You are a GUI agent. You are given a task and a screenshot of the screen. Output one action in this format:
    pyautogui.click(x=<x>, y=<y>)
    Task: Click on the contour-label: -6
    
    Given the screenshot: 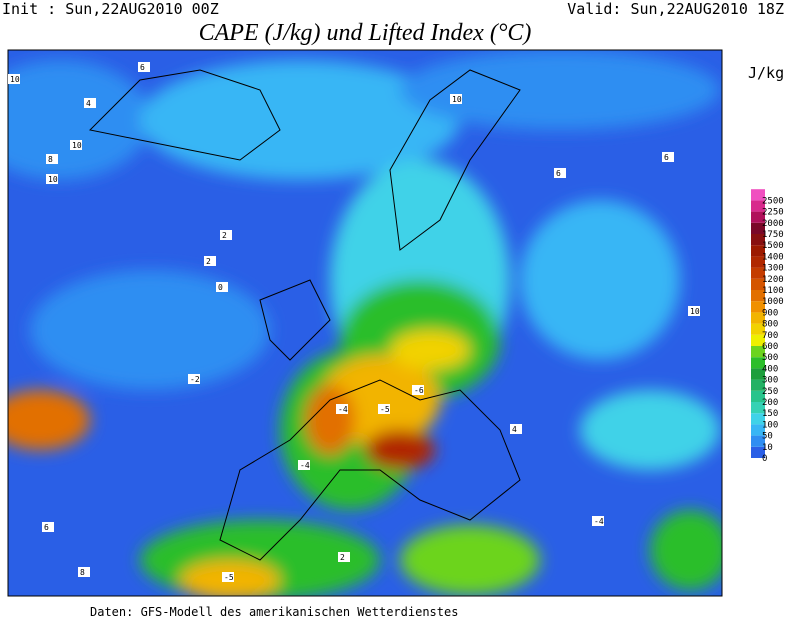 What is the action you would take?
    pyautogui.click(x=419, y=390)
    